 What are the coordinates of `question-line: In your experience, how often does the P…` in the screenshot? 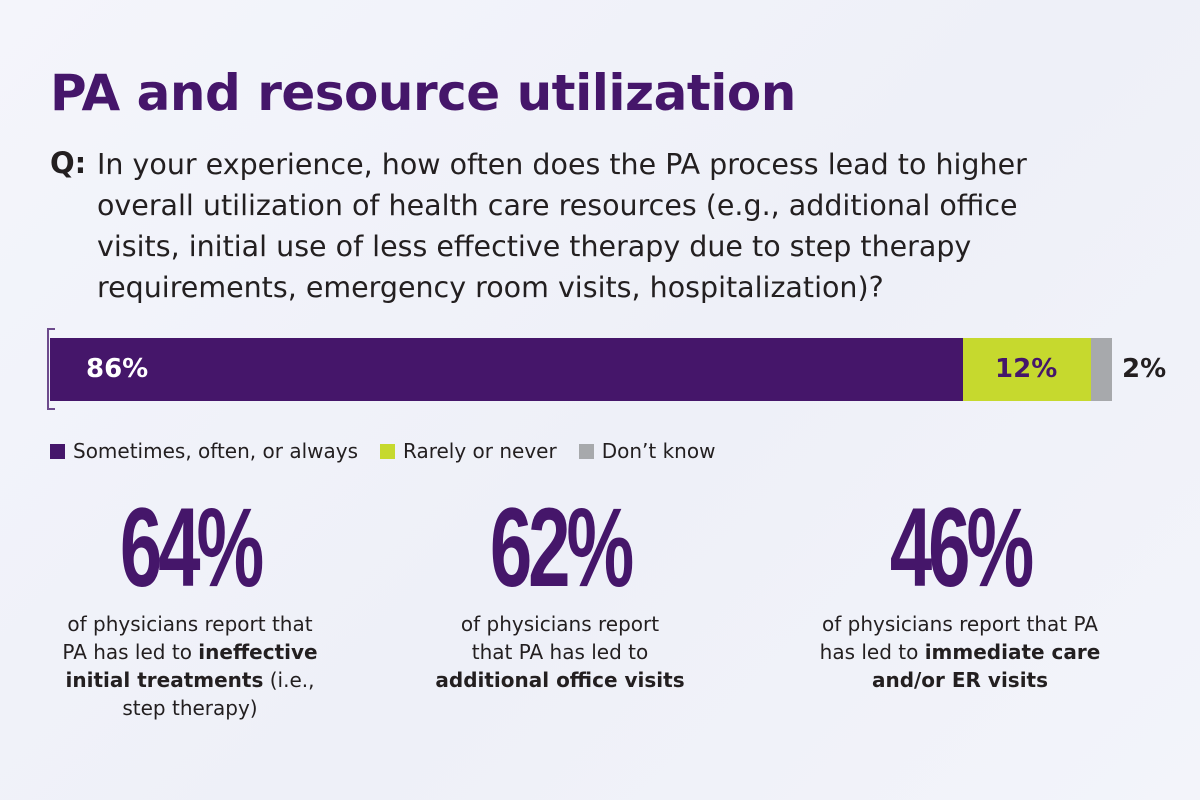 It's located at (562, 164).